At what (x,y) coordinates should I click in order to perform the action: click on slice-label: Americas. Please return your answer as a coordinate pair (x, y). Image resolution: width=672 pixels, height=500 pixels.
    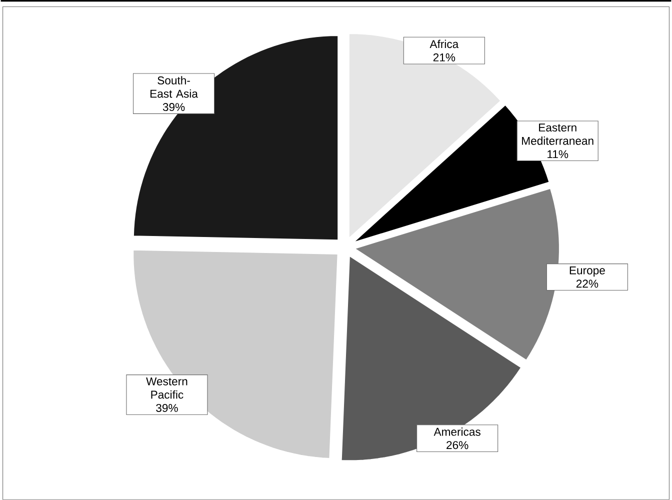
    Looking at the image, I should click on (457, 432).